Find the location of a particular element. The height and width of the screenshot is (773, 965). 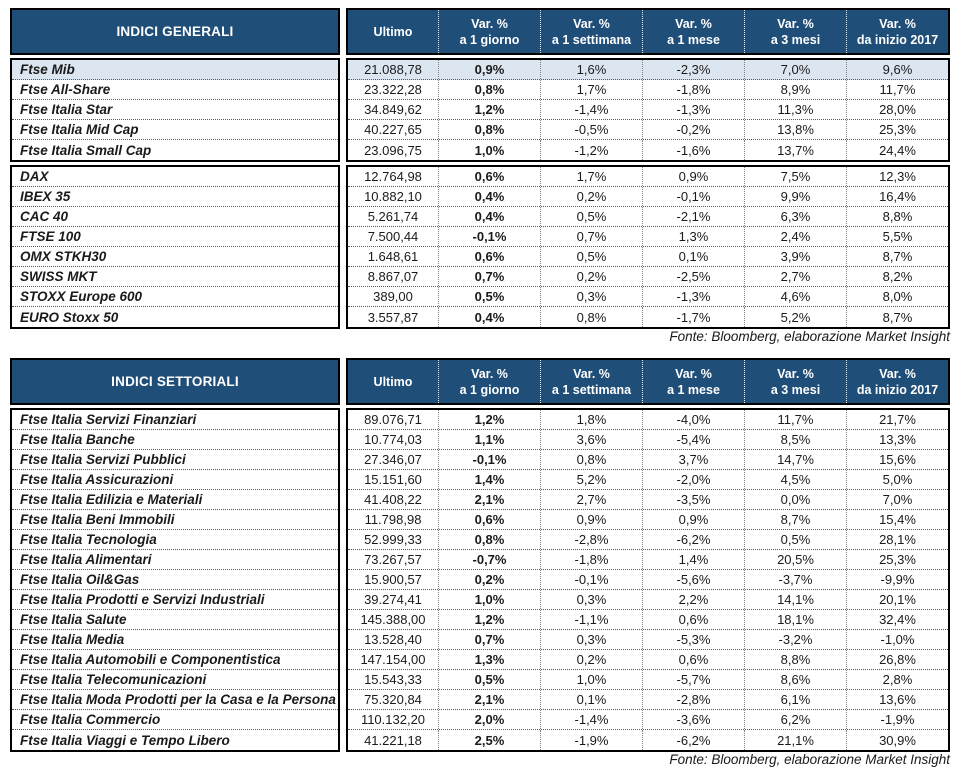

index-values-row: 41.221,18 2,5% -1,9% -6,2% 21,1% 30,9% is located at coordinates (648, 740).